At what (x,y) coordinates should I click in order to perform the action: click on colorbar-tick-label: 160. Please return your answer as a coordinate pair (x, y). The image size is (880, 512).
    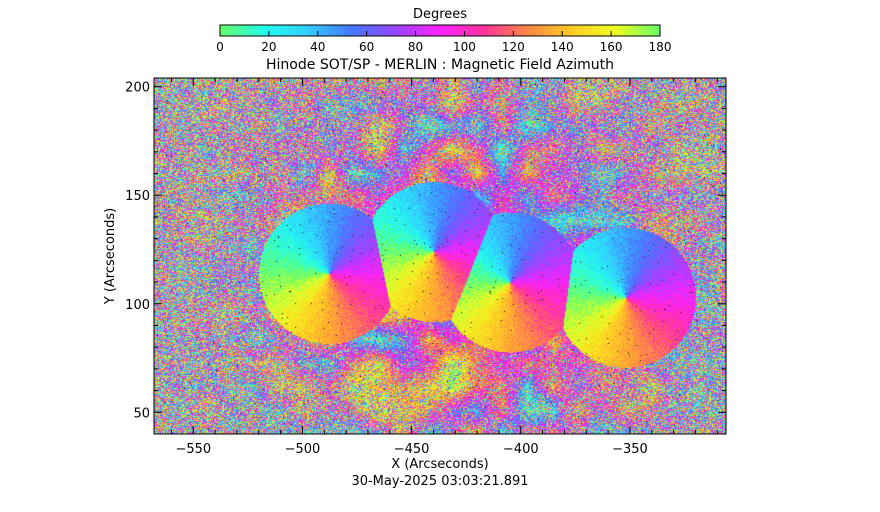
    Looking at the image, I should click on (611, 47).